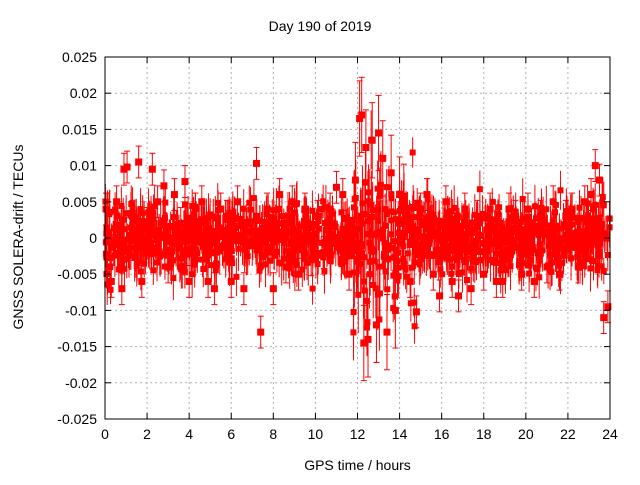 The width and height of the screenshot is (640, 485). I want to click on y-tick-label: -0.02, so click(81, 383).